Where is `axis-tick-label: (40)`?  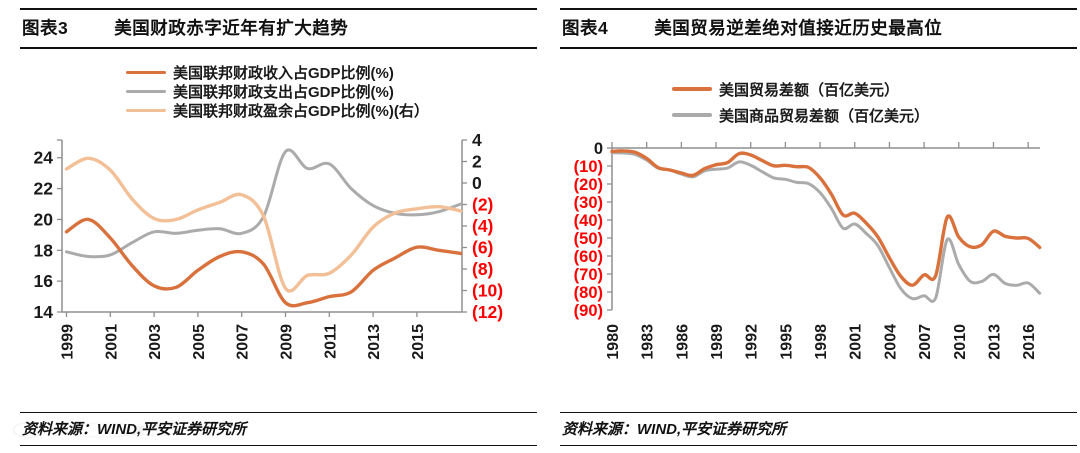
axis-tick-label: (40) is located at coordinates (588, 221).